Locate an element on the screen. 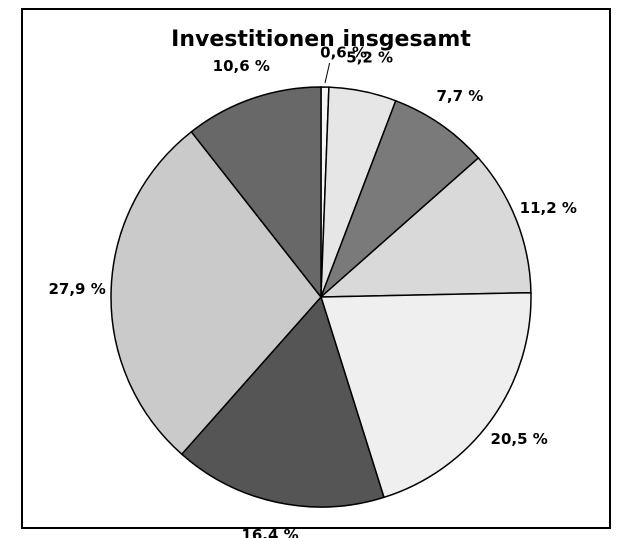 The width and height of the screenshot is (627, 538). chart-title: Investitionen insgesamt is located at coordinates (321, 39).